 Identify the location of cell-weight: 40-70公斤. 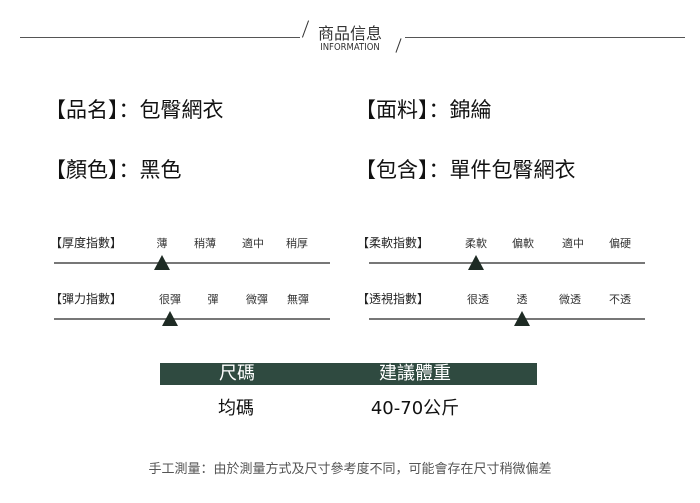
(415, 408).